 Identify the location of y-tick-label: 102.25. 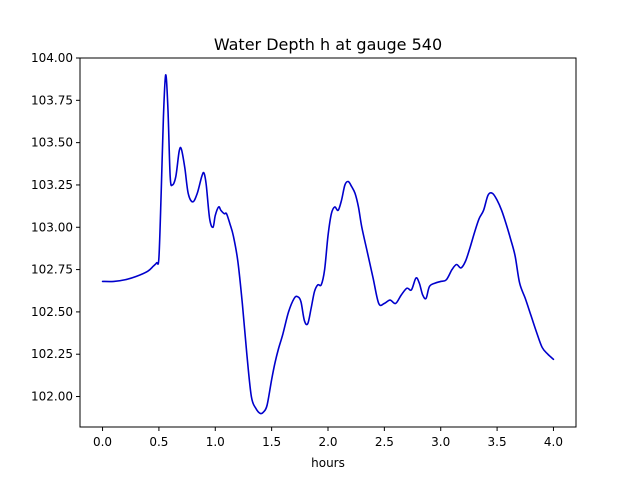
(52, 354).